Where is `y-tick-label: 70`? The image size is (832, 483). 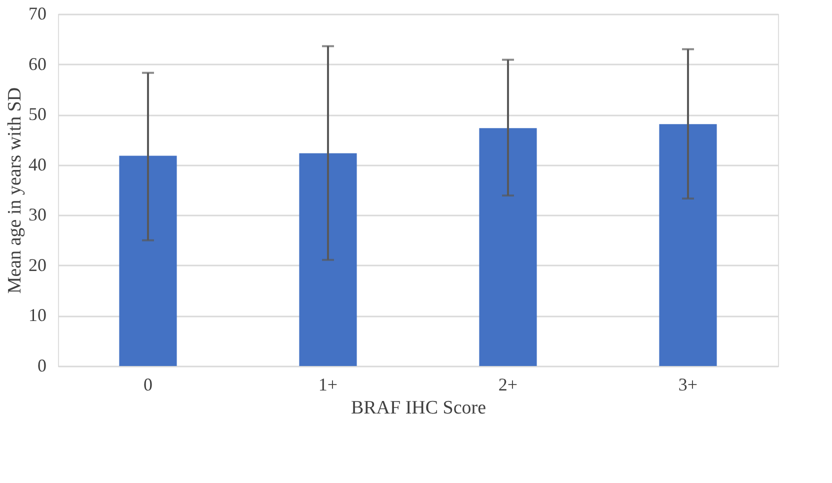
y-tick-label: 70 is located at coordinates (37, 14).